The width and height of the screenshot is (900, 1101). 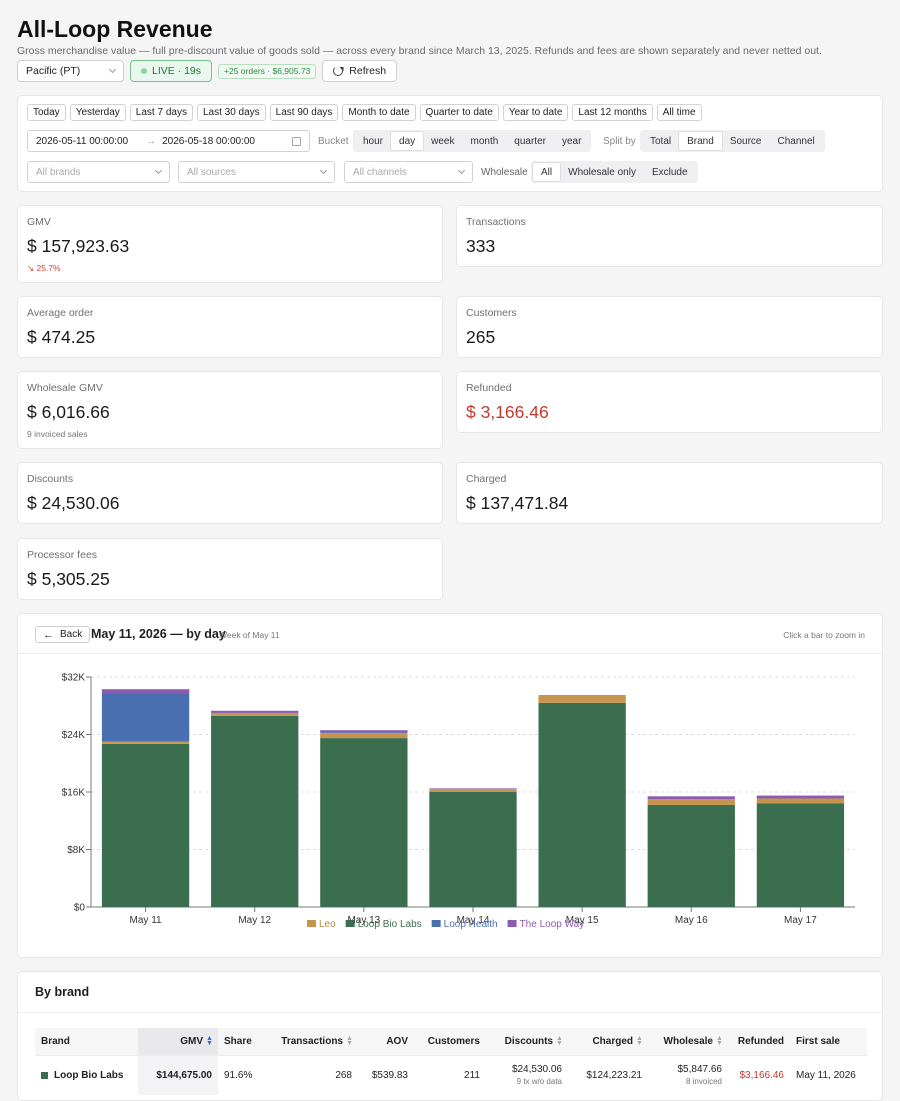 What do you see at coordinates (65, 388) in the screenshot?
I see `stat-label: Wholesale GMV` at bounding box center [65, 388].